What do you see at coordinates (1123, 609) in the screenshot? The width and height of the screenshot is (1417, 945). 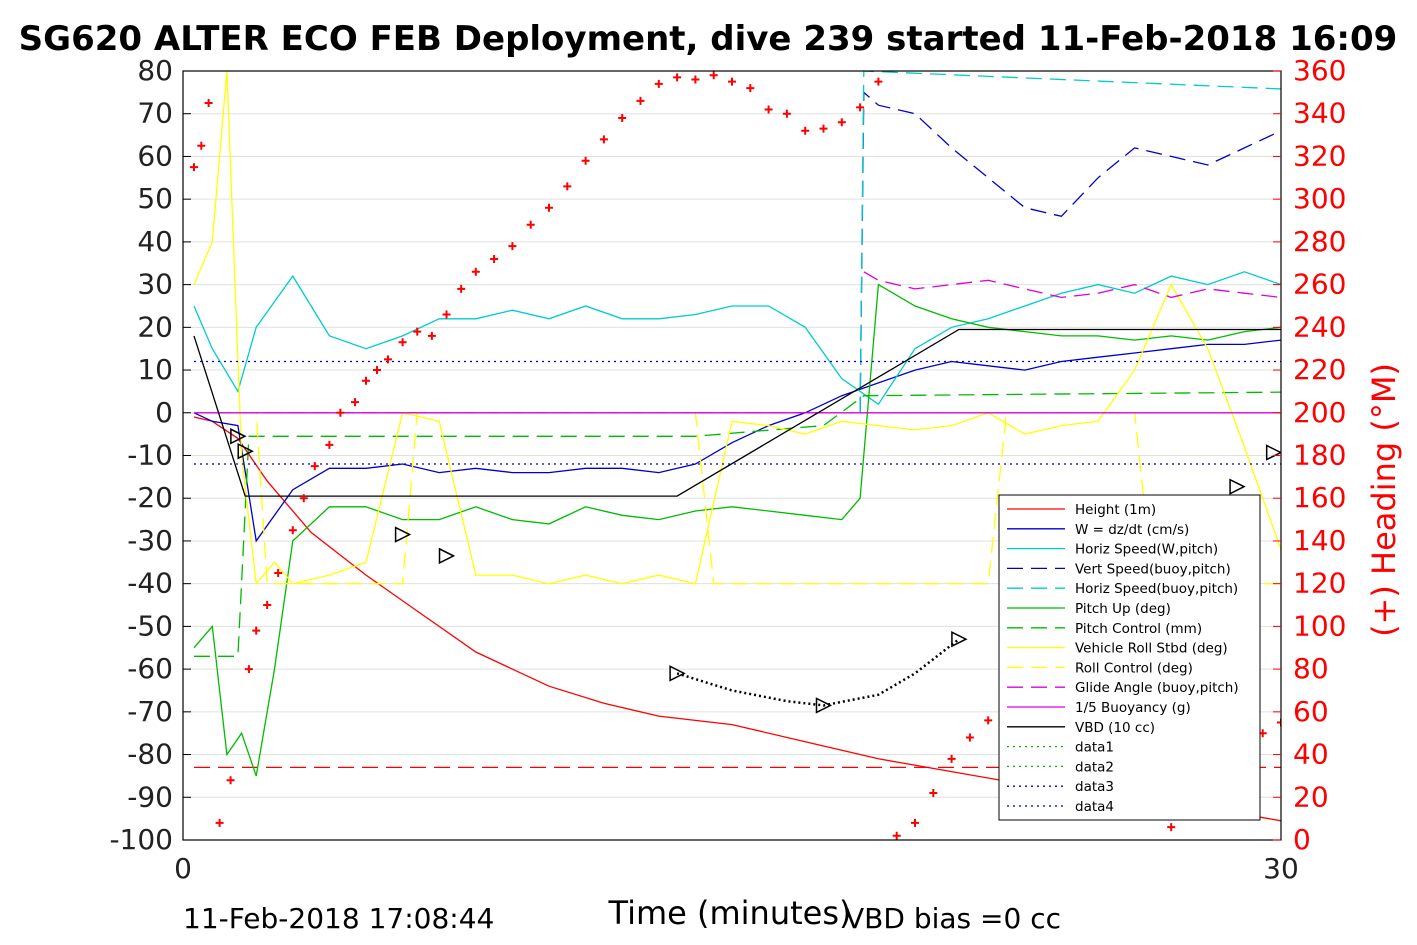 I see `legend-entry: Pitch Up (deg)` at bounding box center [1123, 609].